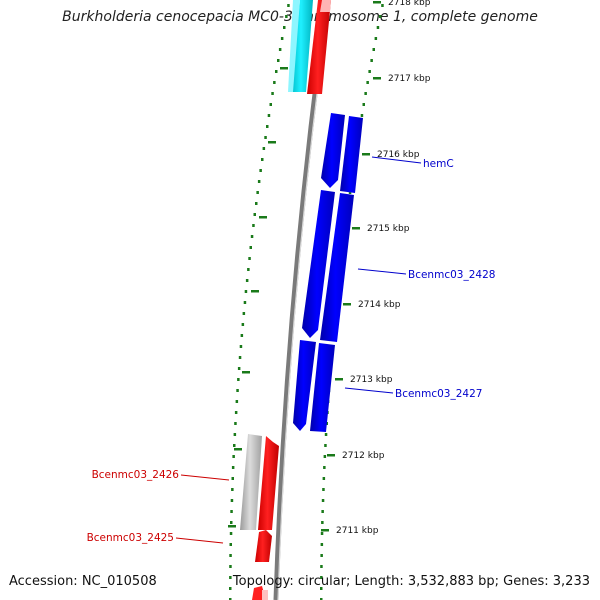 This screenshot has height=600, width=600. Describe the element at coordinates (438, 164) in the screenshot. I see `gene-label: hemC` at that location.